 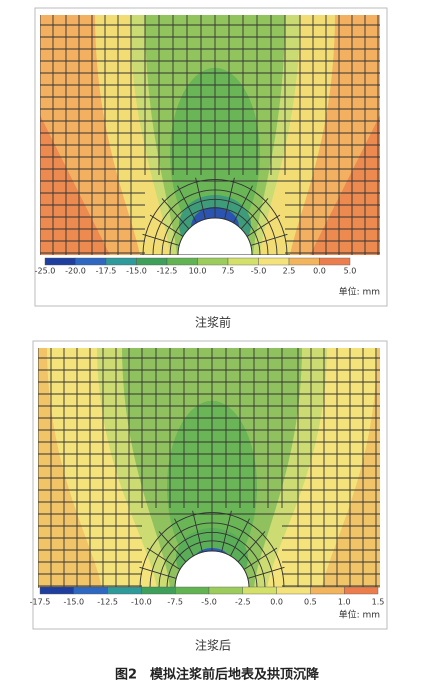 What do you see at coordinates (243, 602) in the screenshot?
I see `colorbar-label: -2.5` at bounding box center [243, 602].